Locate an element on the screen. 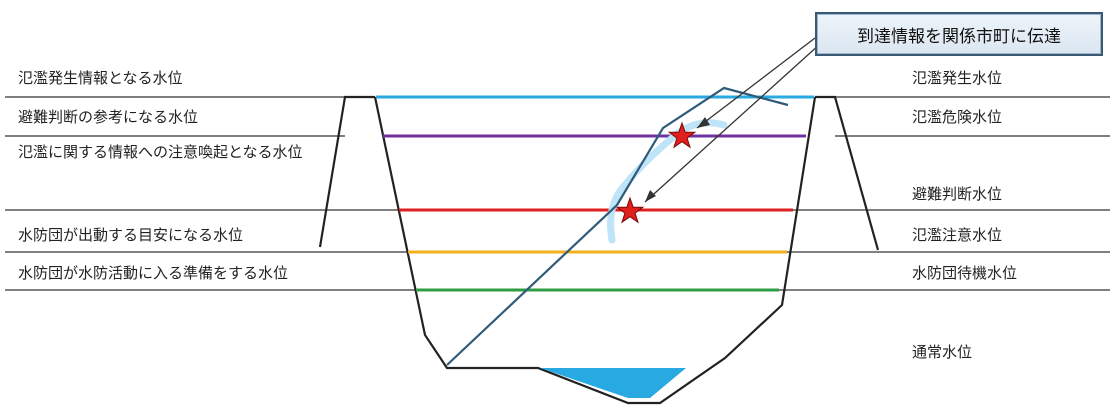 The height and width of the screenshot is (405, 1115). forecast-band is located at coordinates (667, 181).